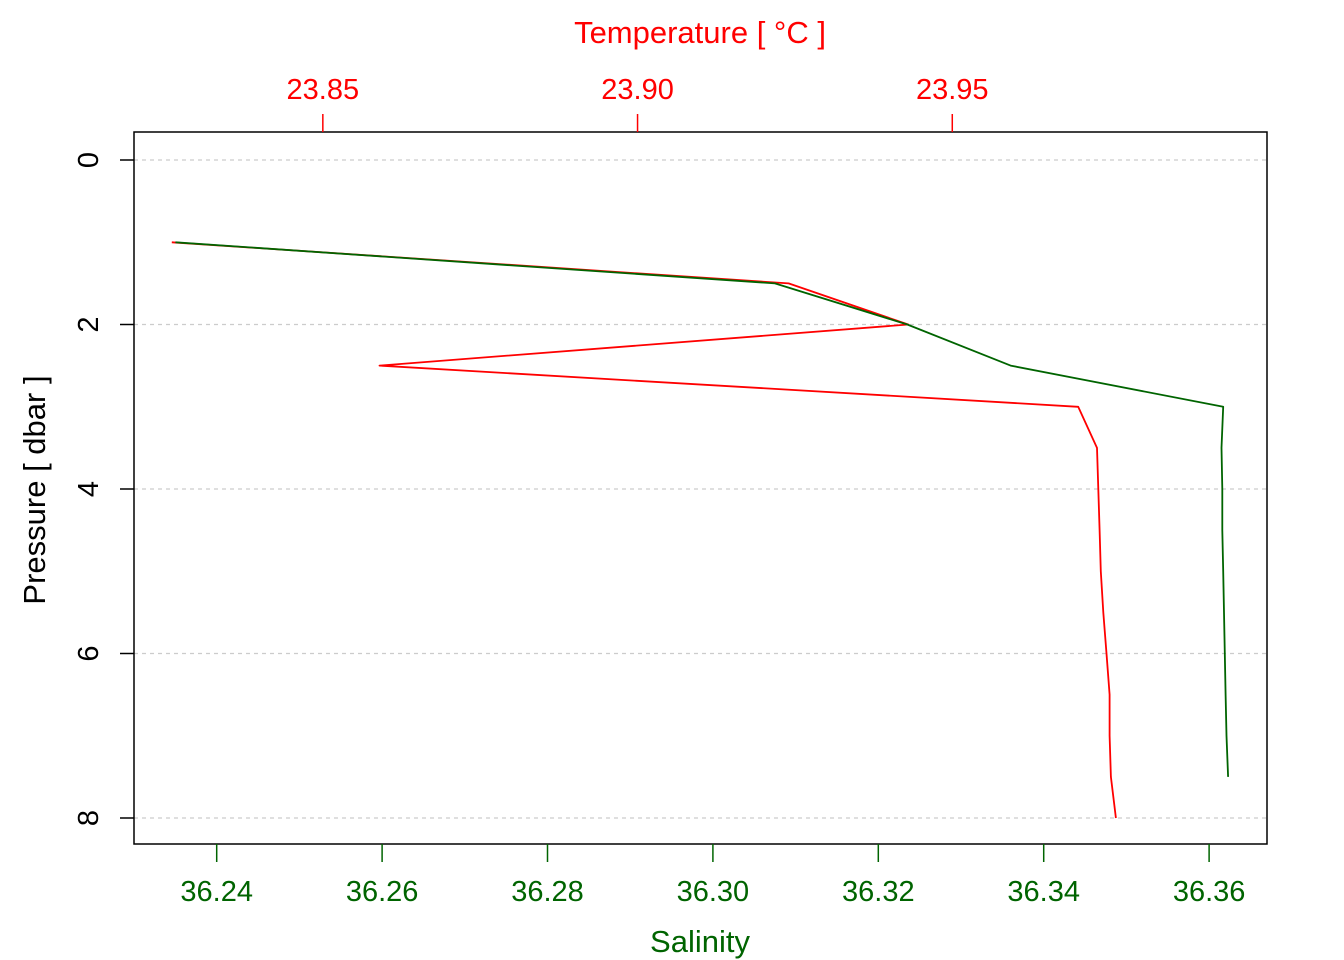  I want to click on salinity-tick-label-3: 36.30, so click(713, 892).